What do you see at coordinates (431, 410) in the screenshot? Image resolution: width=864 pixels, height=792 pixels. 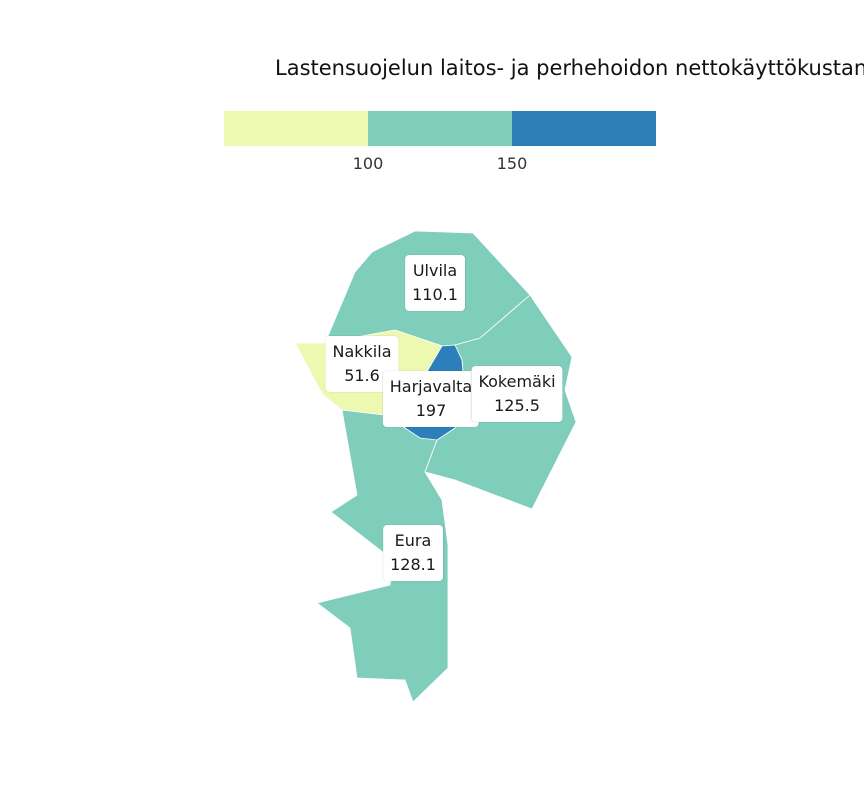 I see `label-harjavalta-value: 197` at bounding box center [431, 410].